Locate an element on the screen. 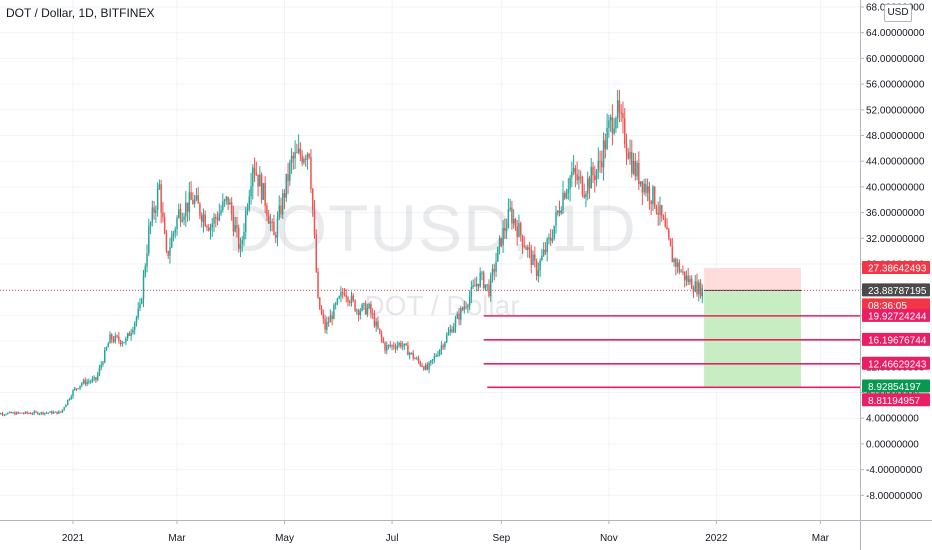 Image resolution: width=932 pixels, height=550 pixels. symbol-title: DOT / Dollar, 1D, BITFINEX is located at coordinates (80, 13).